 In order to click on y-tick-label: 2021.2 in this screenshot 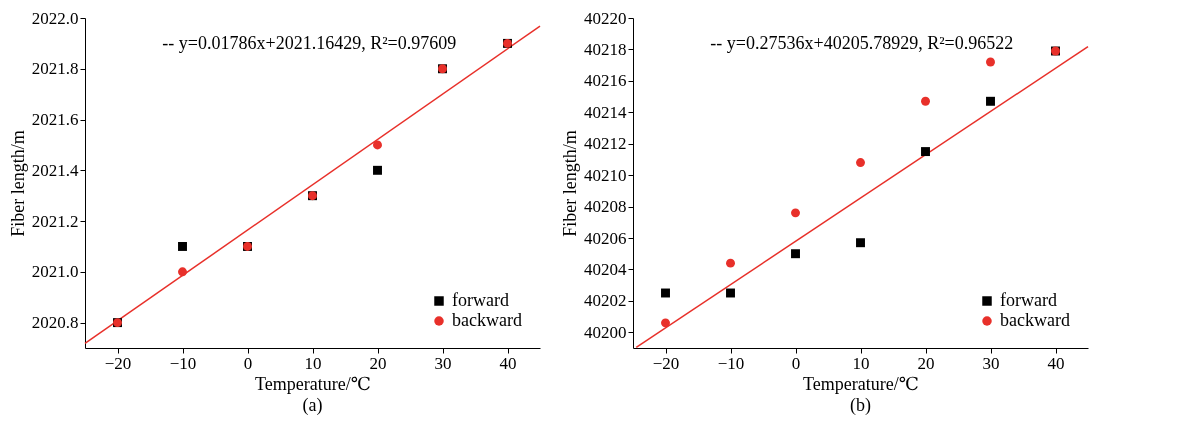, I will do `click(55, 221)`.